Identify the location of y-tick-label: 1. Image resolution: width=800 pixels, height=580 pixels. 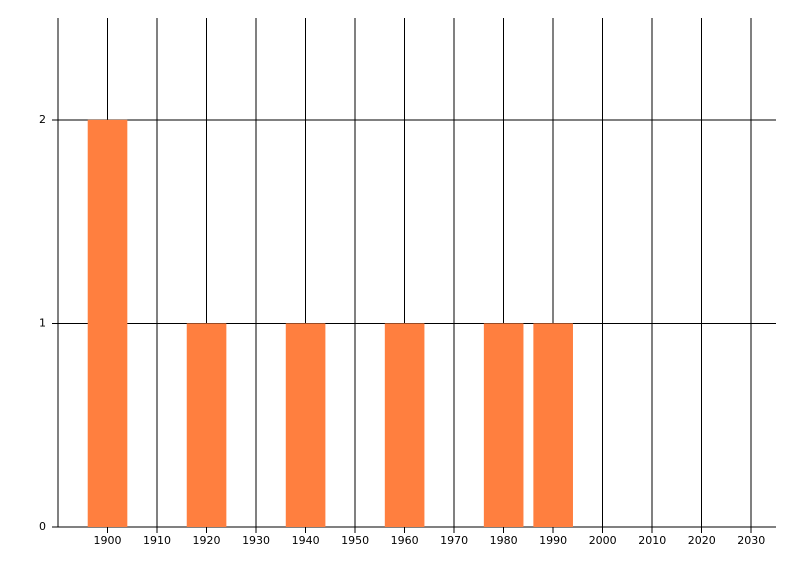
(42, 322).